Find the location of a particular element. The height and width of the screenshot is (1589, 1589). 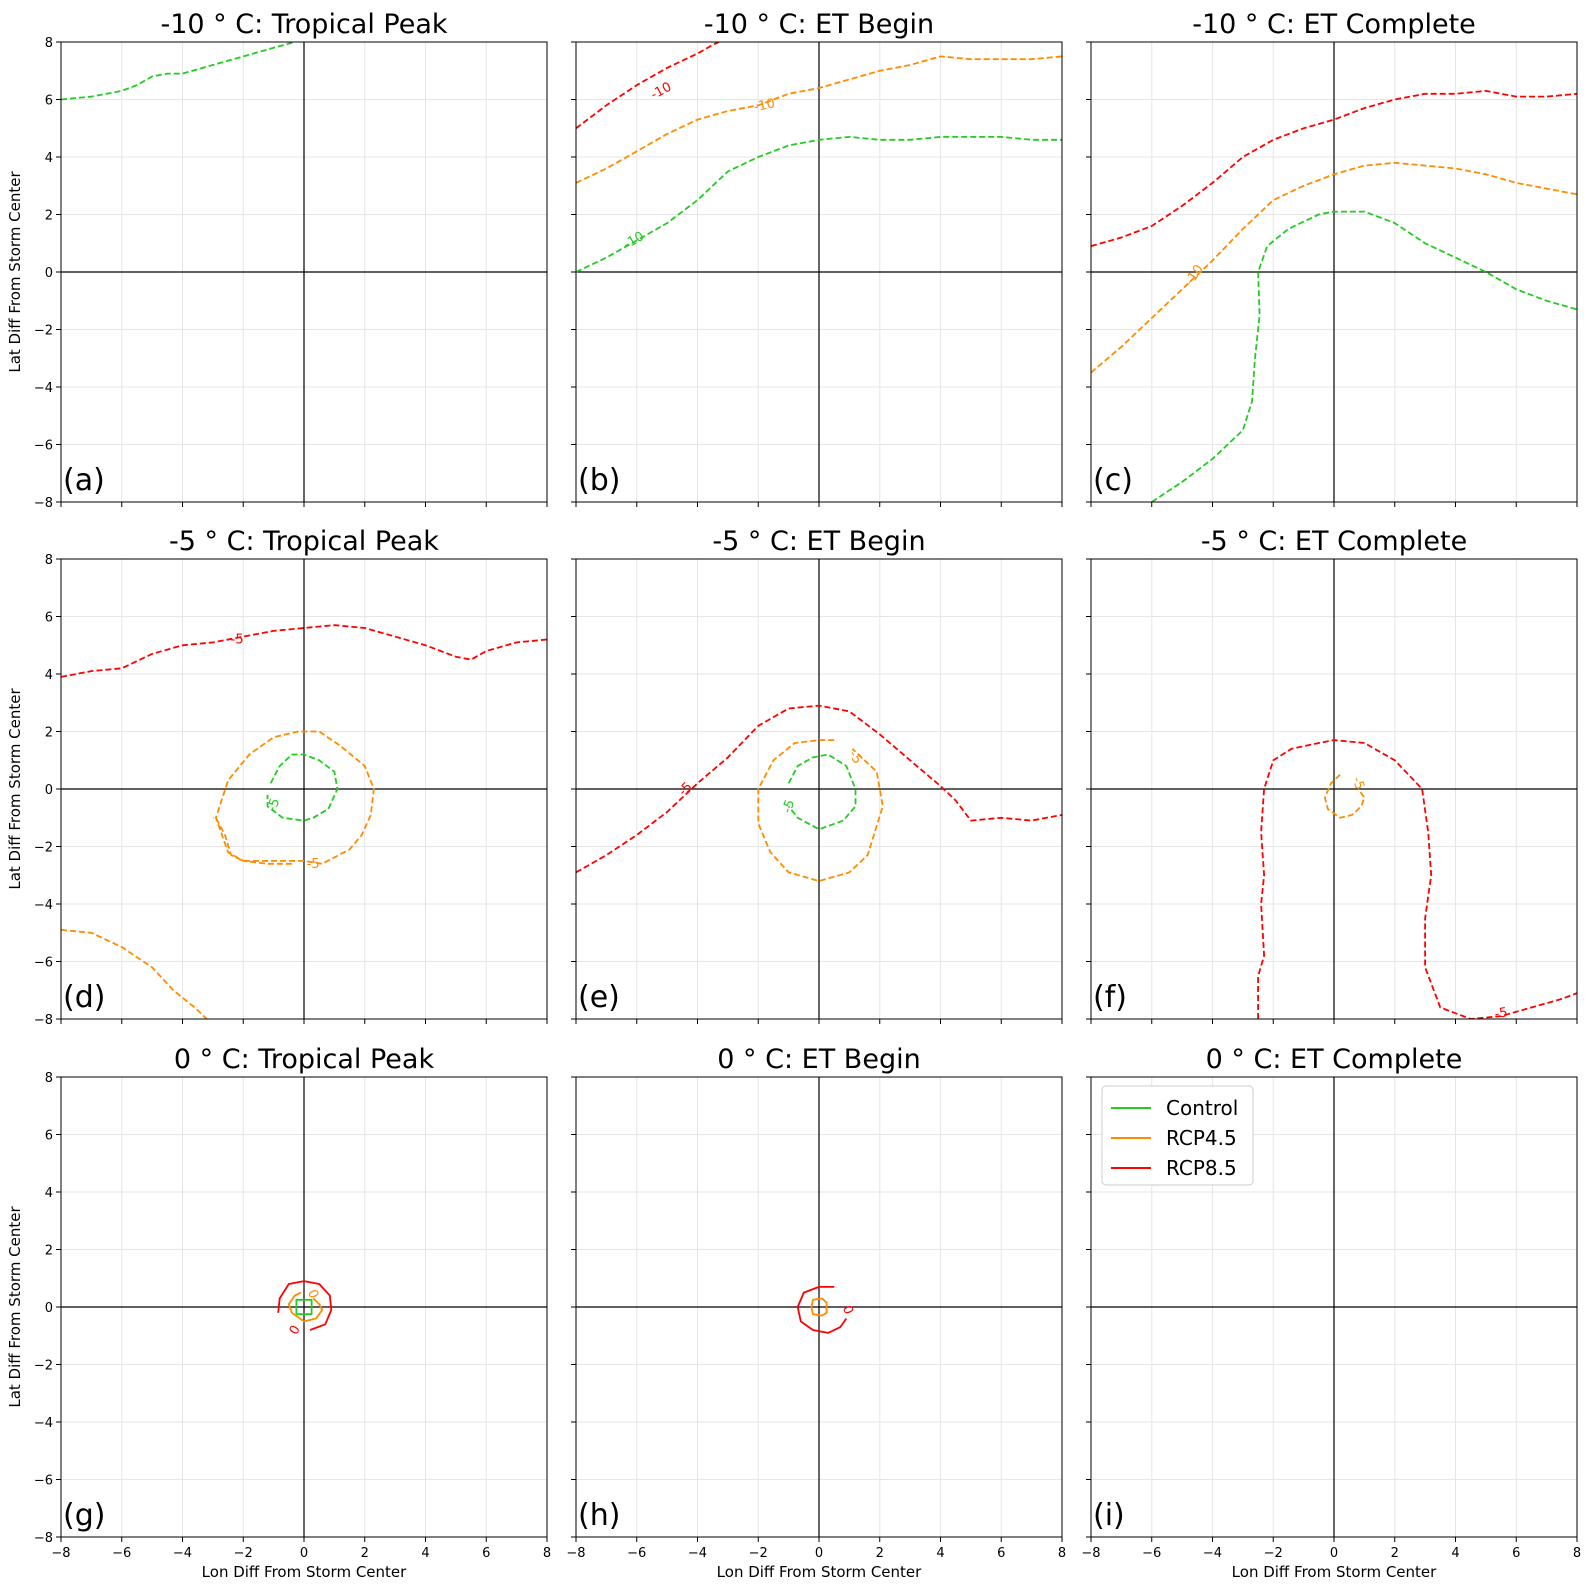

panel-label: (g) is located at coordinates (84, 1515).